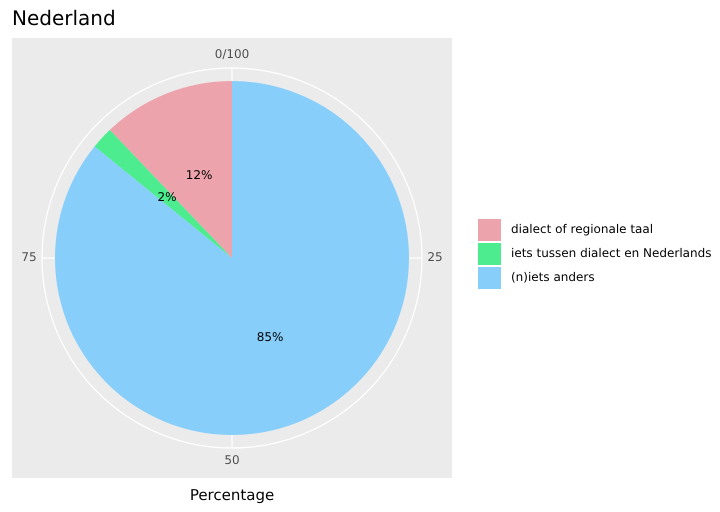 The width and height of the screenshot is (720, 512). What do you see at coordinates (232, 54) in the screenshot?
I see `text: 0/100` at bounding box center [232, 54].